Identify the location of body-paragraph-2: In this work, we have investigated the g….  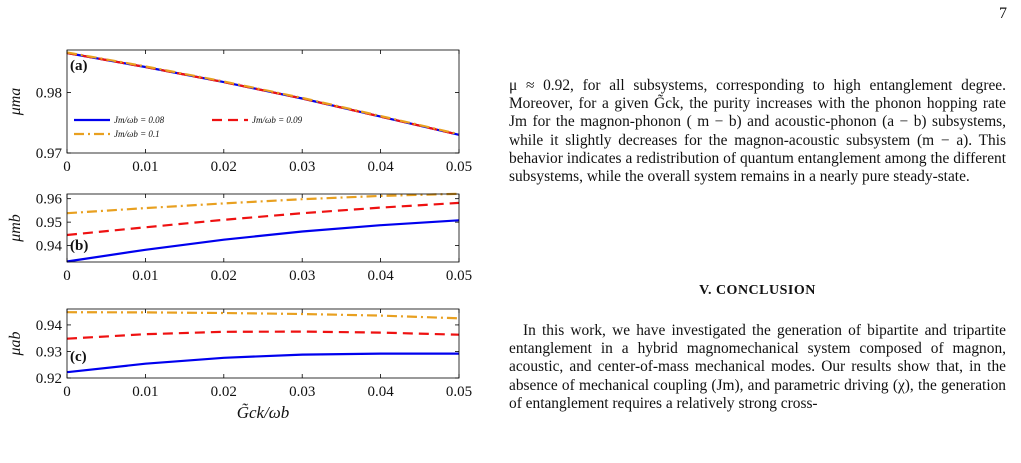
(757, 367).